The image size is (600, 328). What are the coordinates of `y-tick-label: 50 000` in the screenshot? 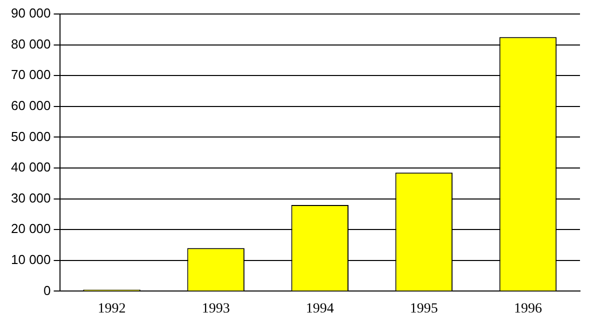 It's located at (30, 136).